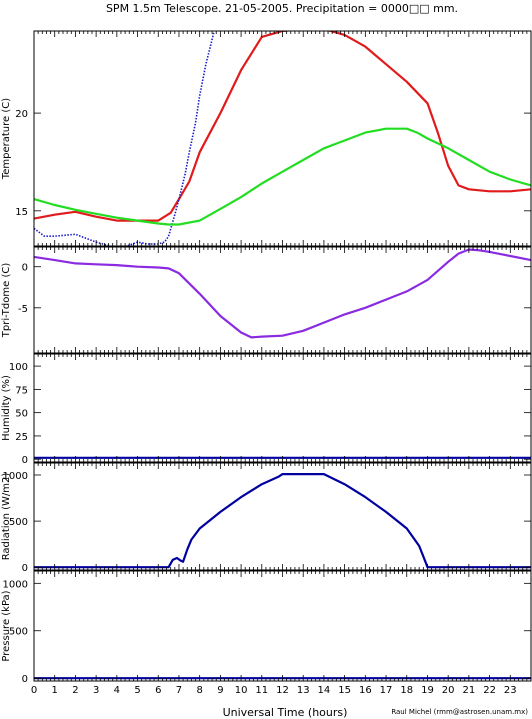  What do you see at coordinates (344, 690) in the screenshot?
I see `x-tick-label: 15` at bounding box center [344, 690].